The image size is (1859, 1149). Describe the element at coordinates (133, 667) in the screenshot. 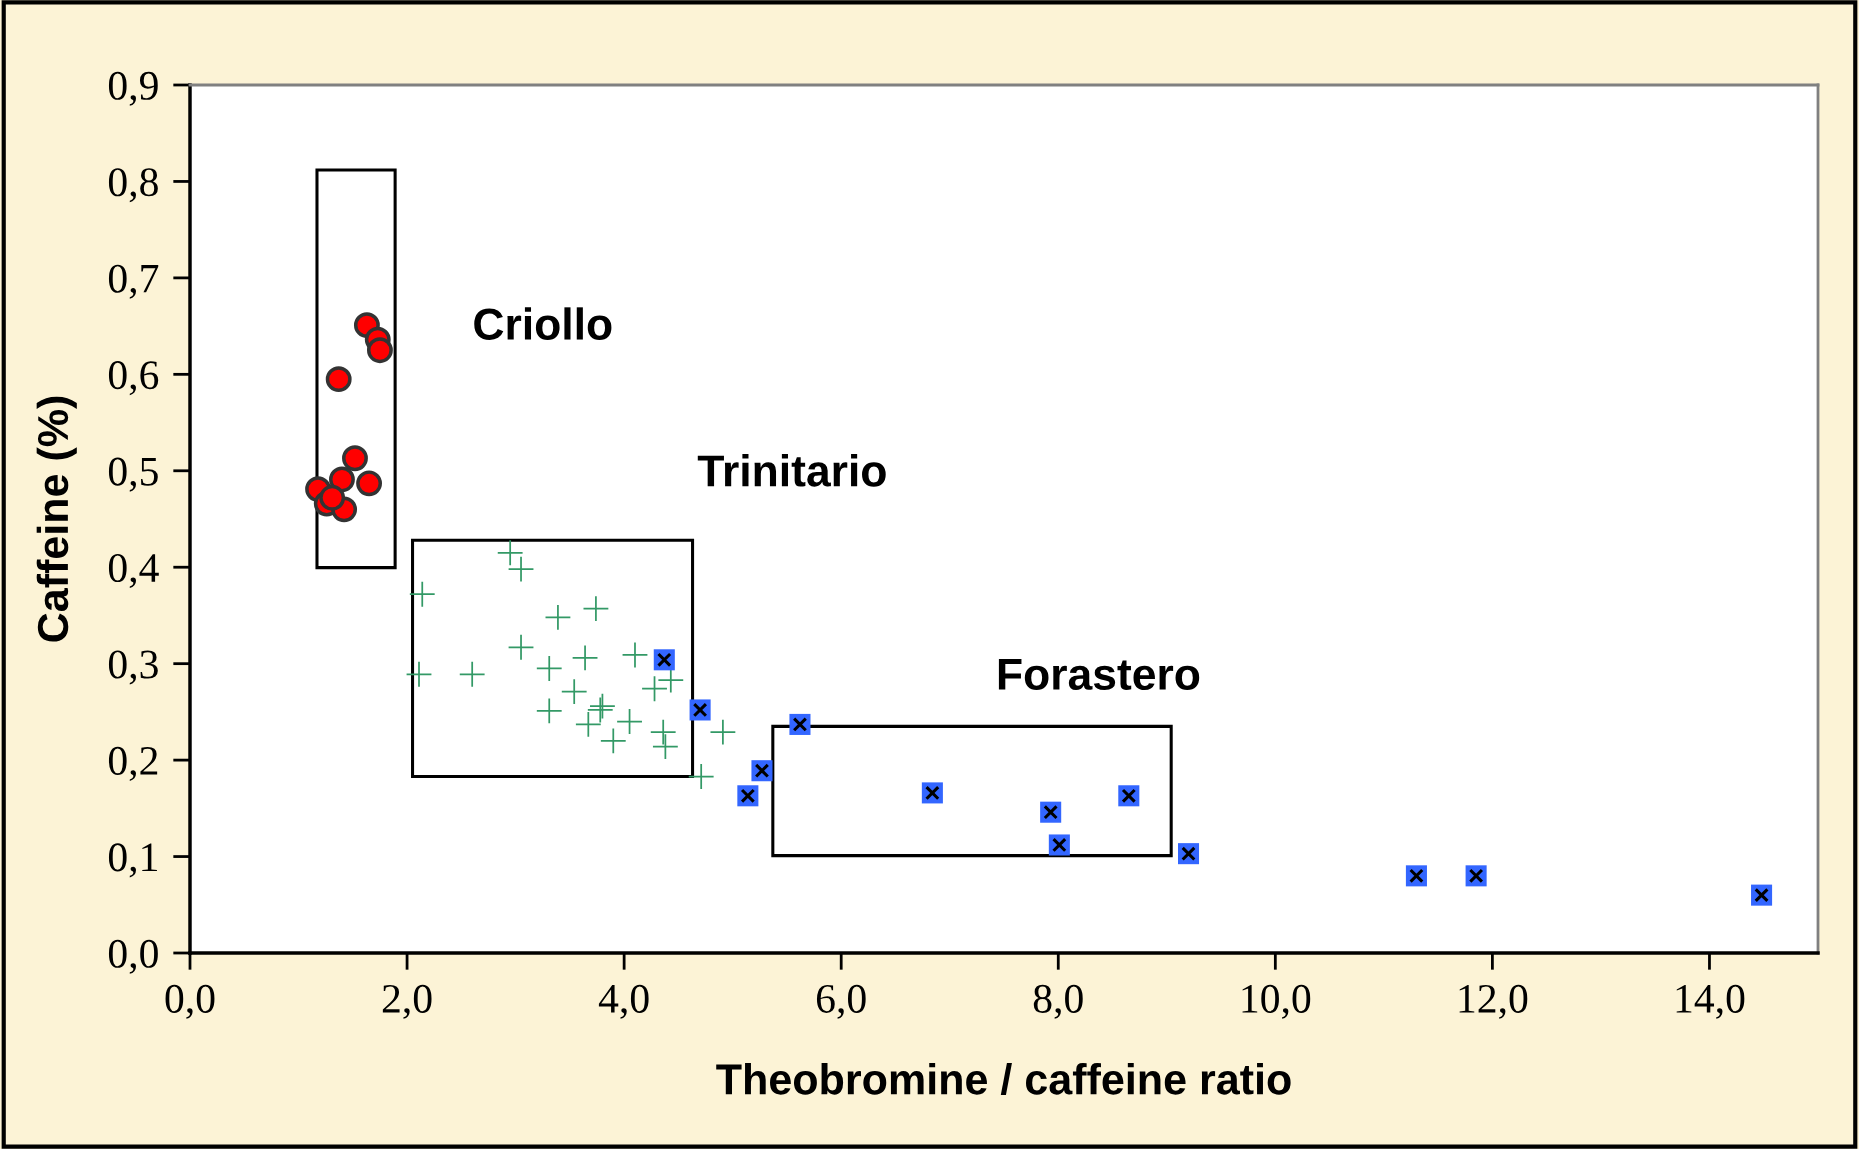

I see `y-tick-label: 0,3` at that location.